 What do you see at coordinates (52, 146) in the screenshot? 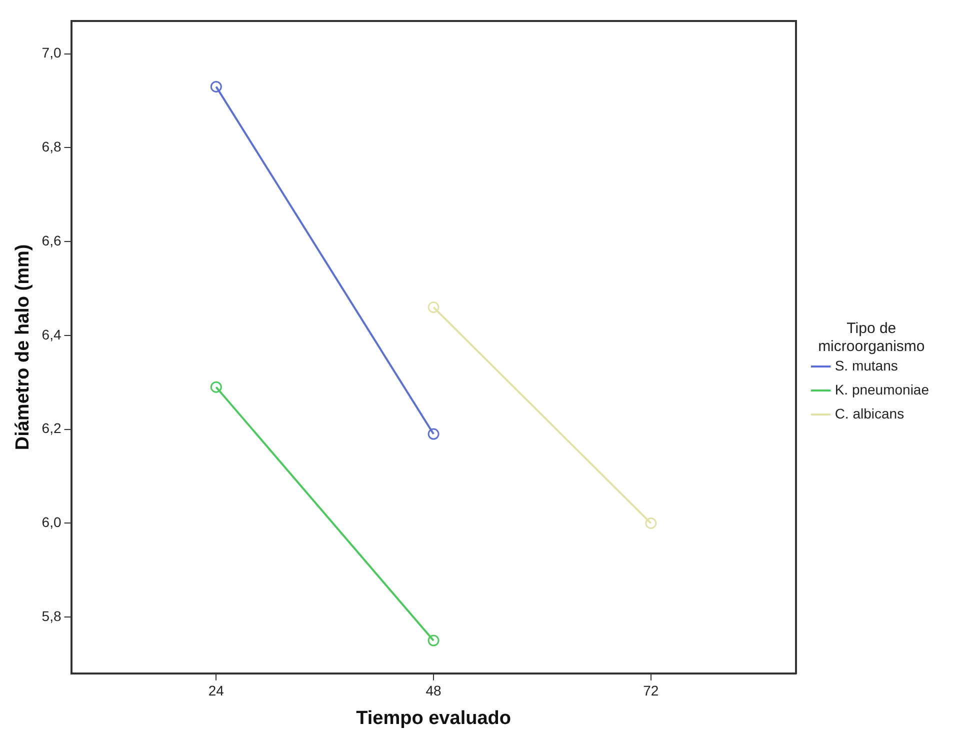
I see `y-tick-label: 6,8` at bounding box center [52, 146].